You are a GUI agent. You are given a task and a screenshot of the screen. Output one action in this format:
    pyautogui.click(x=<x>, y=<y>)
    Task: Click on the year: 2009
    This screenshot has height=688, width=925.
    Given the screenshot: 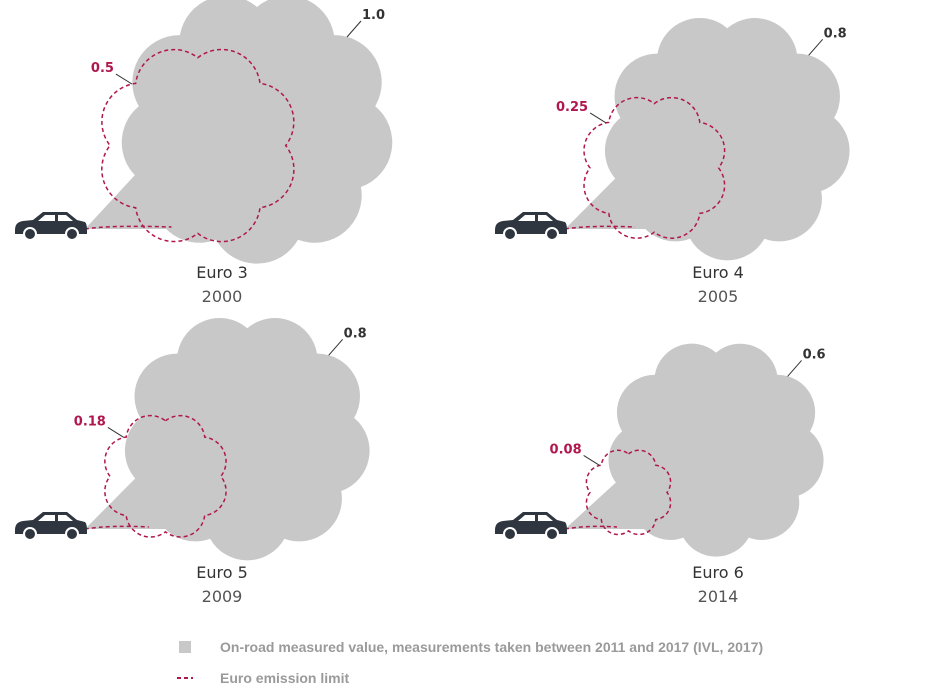 What is the action you would take?
    pyautogui.click(x=222, y=596)
    